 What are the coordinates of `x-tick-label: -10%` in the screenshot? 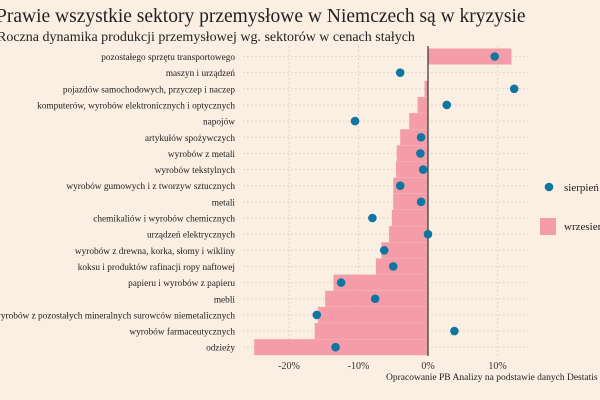 It's located at (359, 366).